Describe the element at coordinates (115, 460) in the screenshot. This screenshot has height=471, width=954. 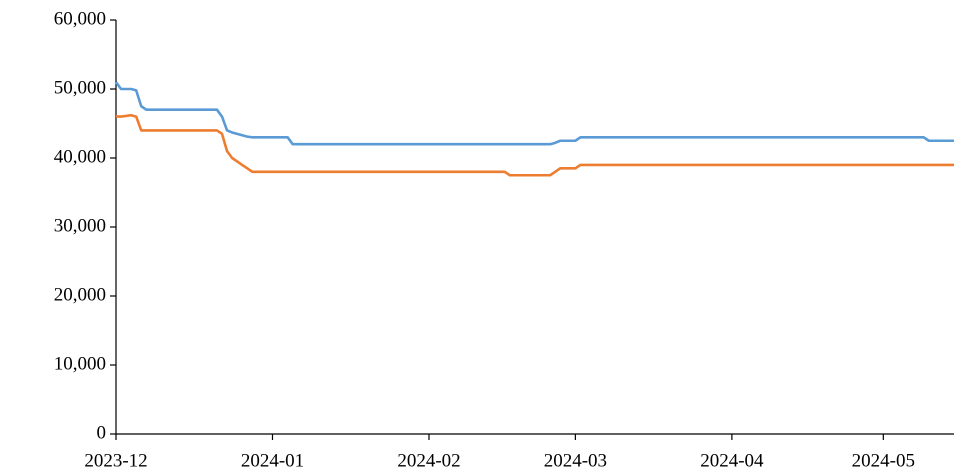
I see `x-tick-label: 2023-12` at that location.